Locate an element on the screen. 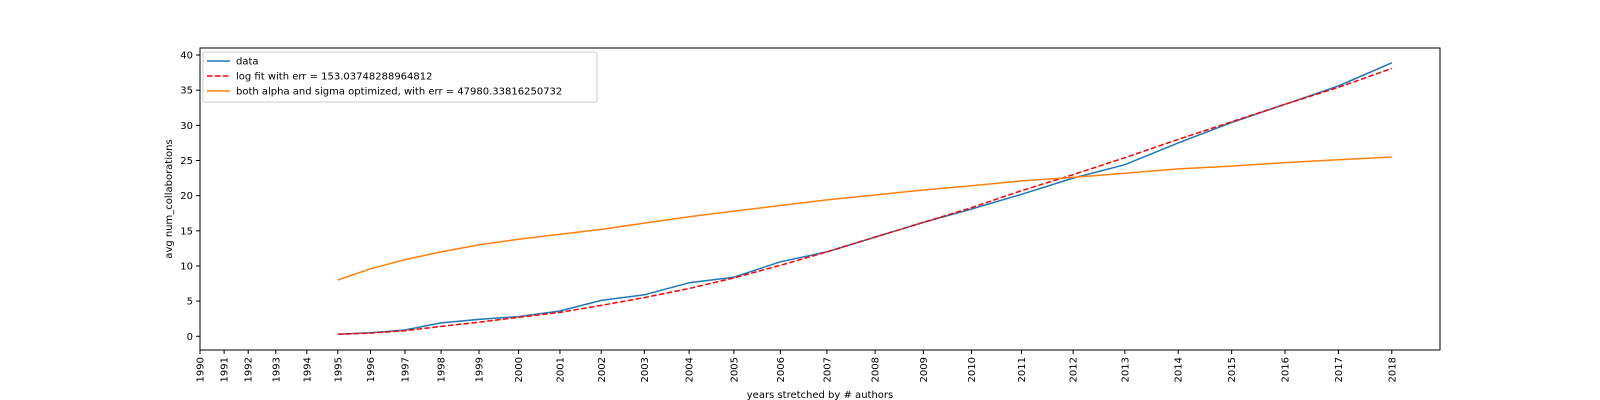 The image size is (1600, 400). y-tick-label: 40 is located at coordinates (186, 56).